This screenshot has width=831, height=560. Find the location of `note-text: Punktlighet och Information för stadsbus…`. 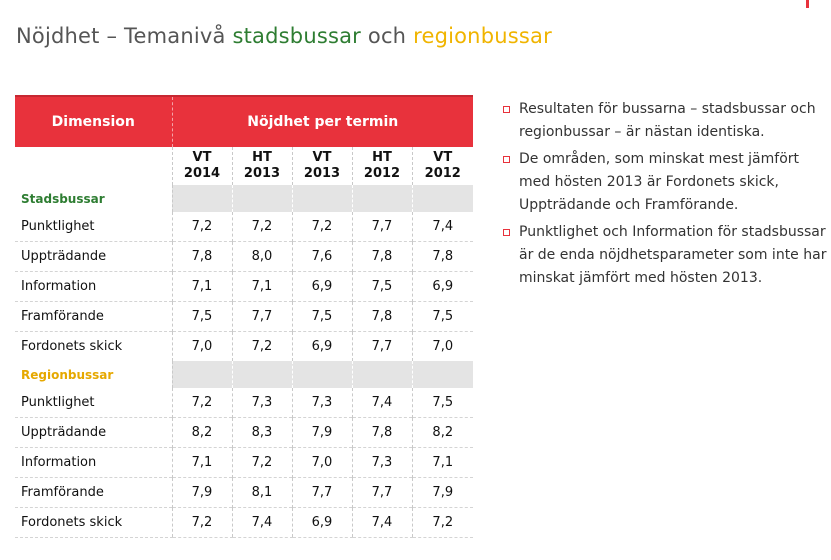

note-text: Punktlighet och Information för stadsbus… is located at coordinates (673, 255).